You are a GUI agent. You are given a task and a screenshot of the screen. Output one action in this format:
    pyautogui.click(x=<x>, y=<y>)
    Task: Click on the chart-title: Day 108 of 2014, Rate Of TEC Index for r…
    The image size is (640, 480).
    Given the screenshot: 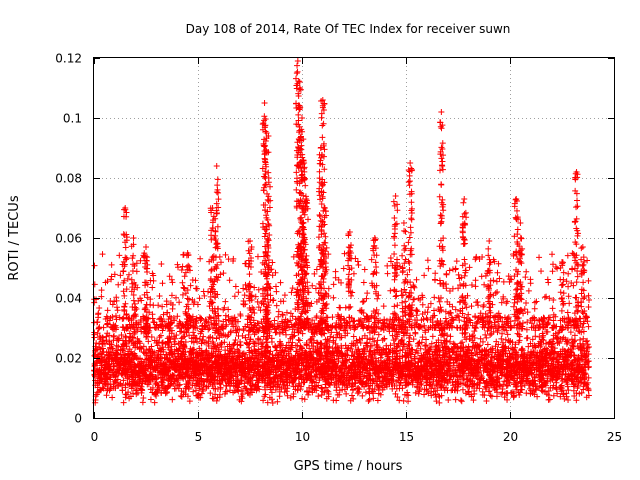 What is the action you would take?
    pyautogui.click(x=348, y=29)
    